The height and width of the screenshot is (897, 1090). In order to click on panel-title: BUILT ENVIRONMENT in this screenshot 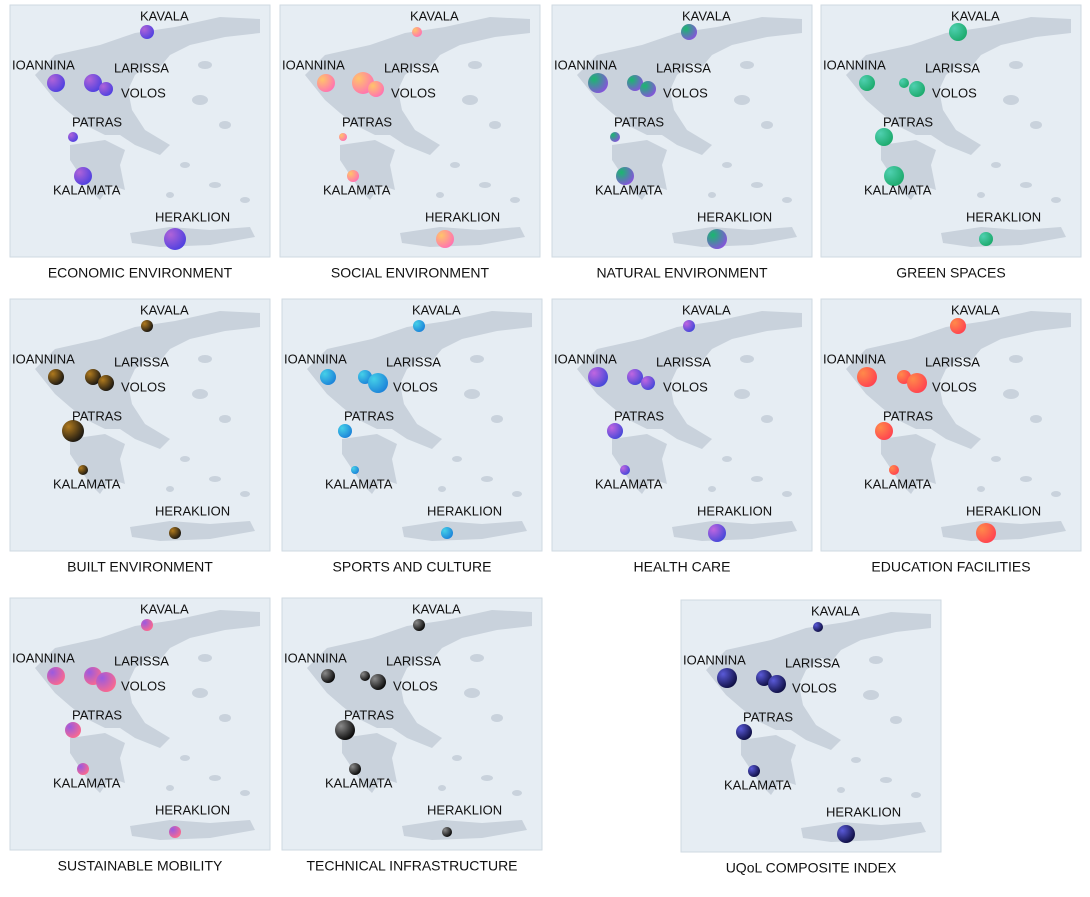, I will do `click(140, 567)`.